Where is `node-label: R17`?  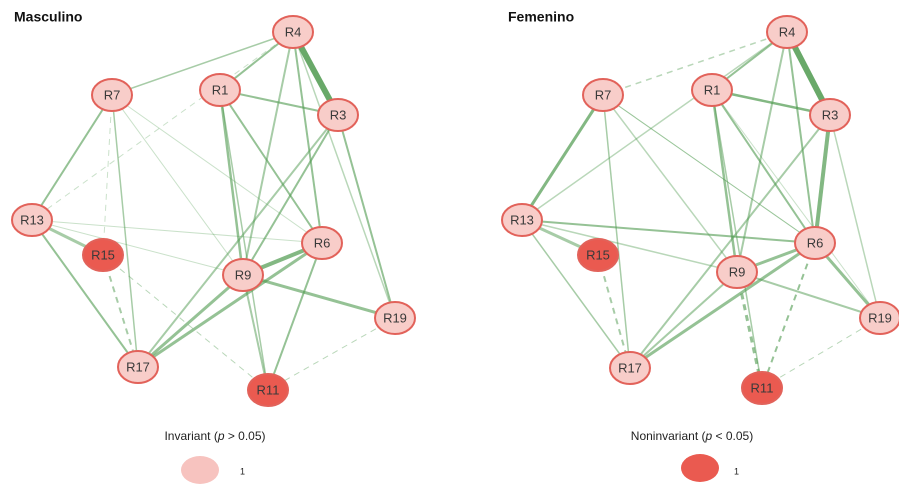 node-label: R17 is located at coordinates (138, 366).